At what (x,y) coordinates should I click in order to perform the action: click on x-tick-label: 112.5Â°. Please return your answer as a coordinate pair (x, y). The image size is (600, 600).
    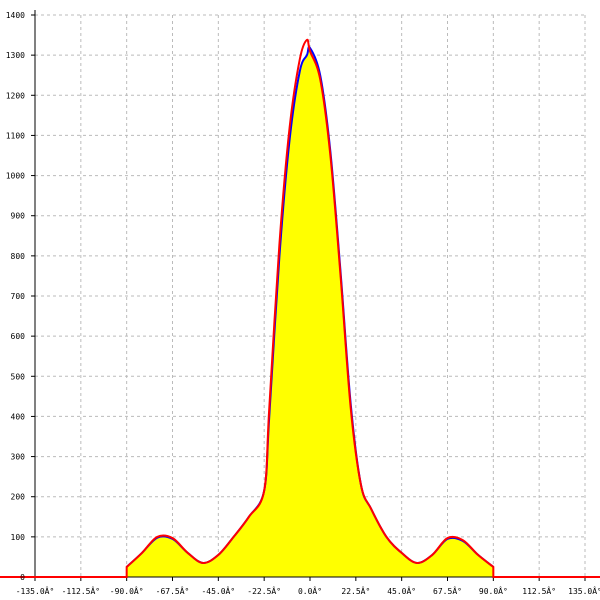
    Looking at the image, I should click on (539, 590).